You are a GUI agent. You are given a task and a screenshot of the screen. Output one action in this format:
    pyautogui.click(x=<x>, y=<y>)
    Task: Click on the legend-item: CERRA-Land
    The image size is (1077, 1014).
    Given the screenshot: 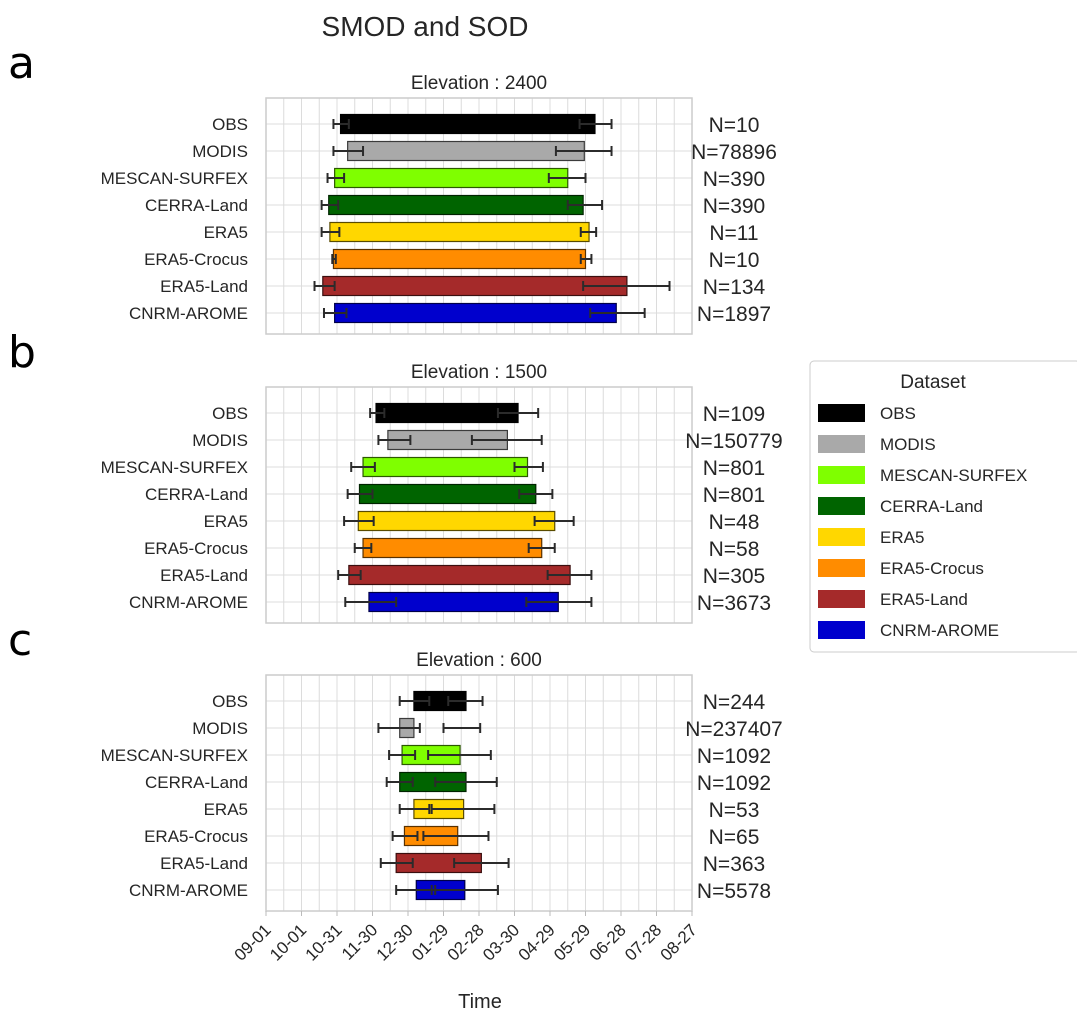 What is the action you would take?
    pyautogui.click(x=900, y=506)
    